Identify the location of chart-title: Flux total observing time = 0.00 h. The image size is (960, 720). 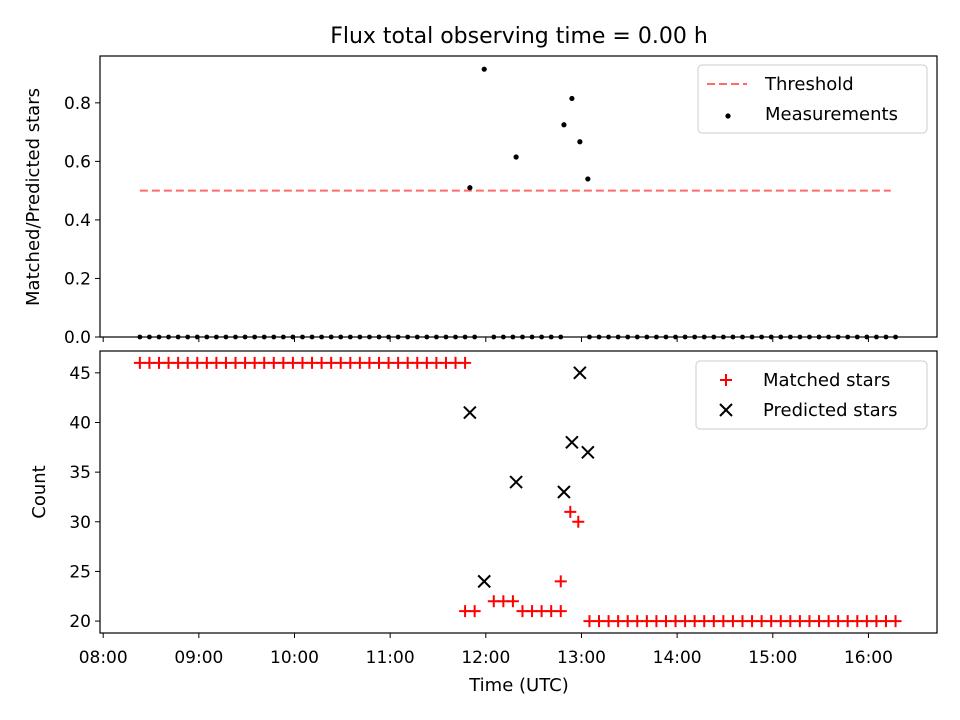
(519, 36).